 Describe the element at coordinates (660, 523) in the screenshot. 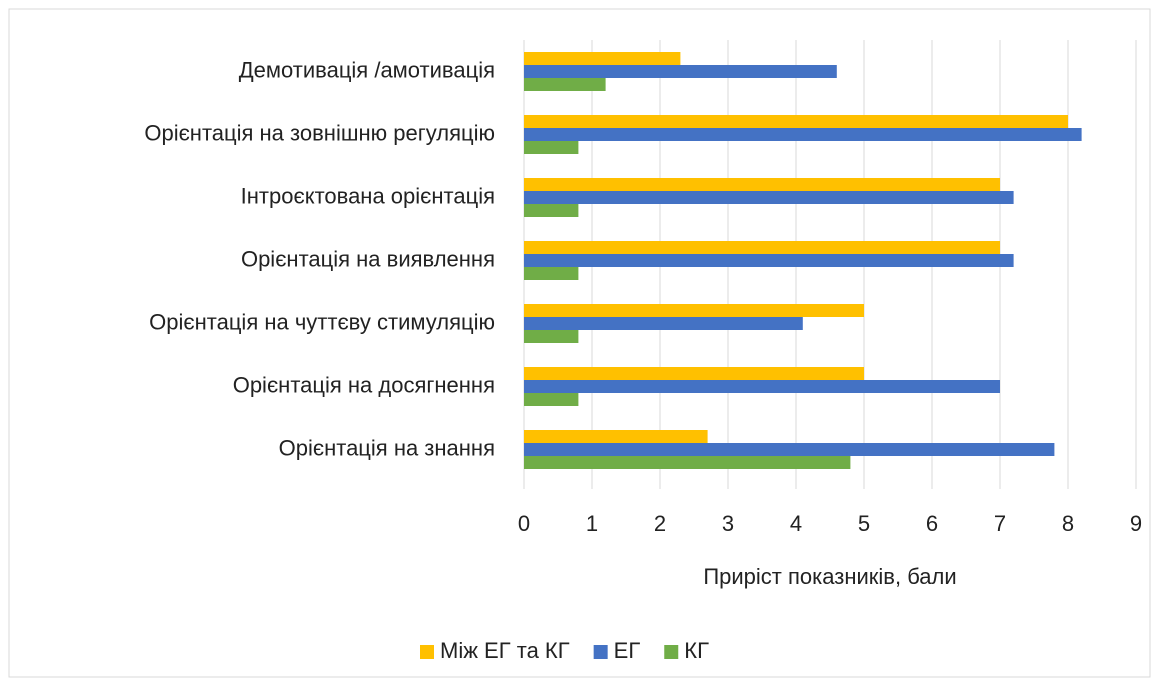

I see `x-tick-label: 2` at that location.